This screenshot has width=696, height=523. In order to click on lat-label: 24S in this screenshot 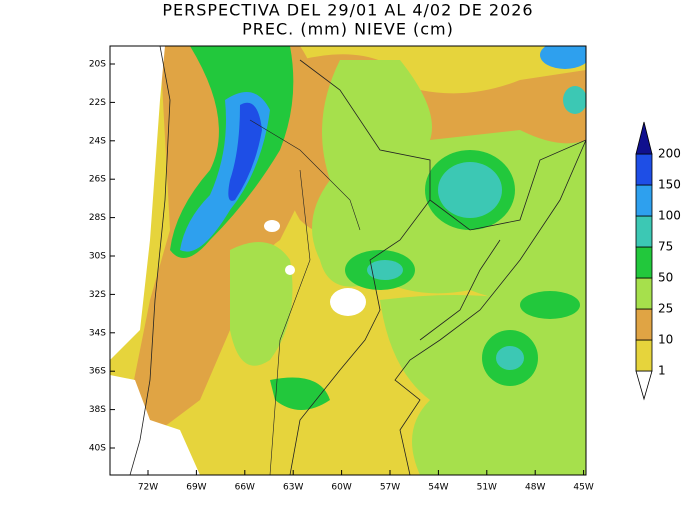, I will do `click(97, 141)`.